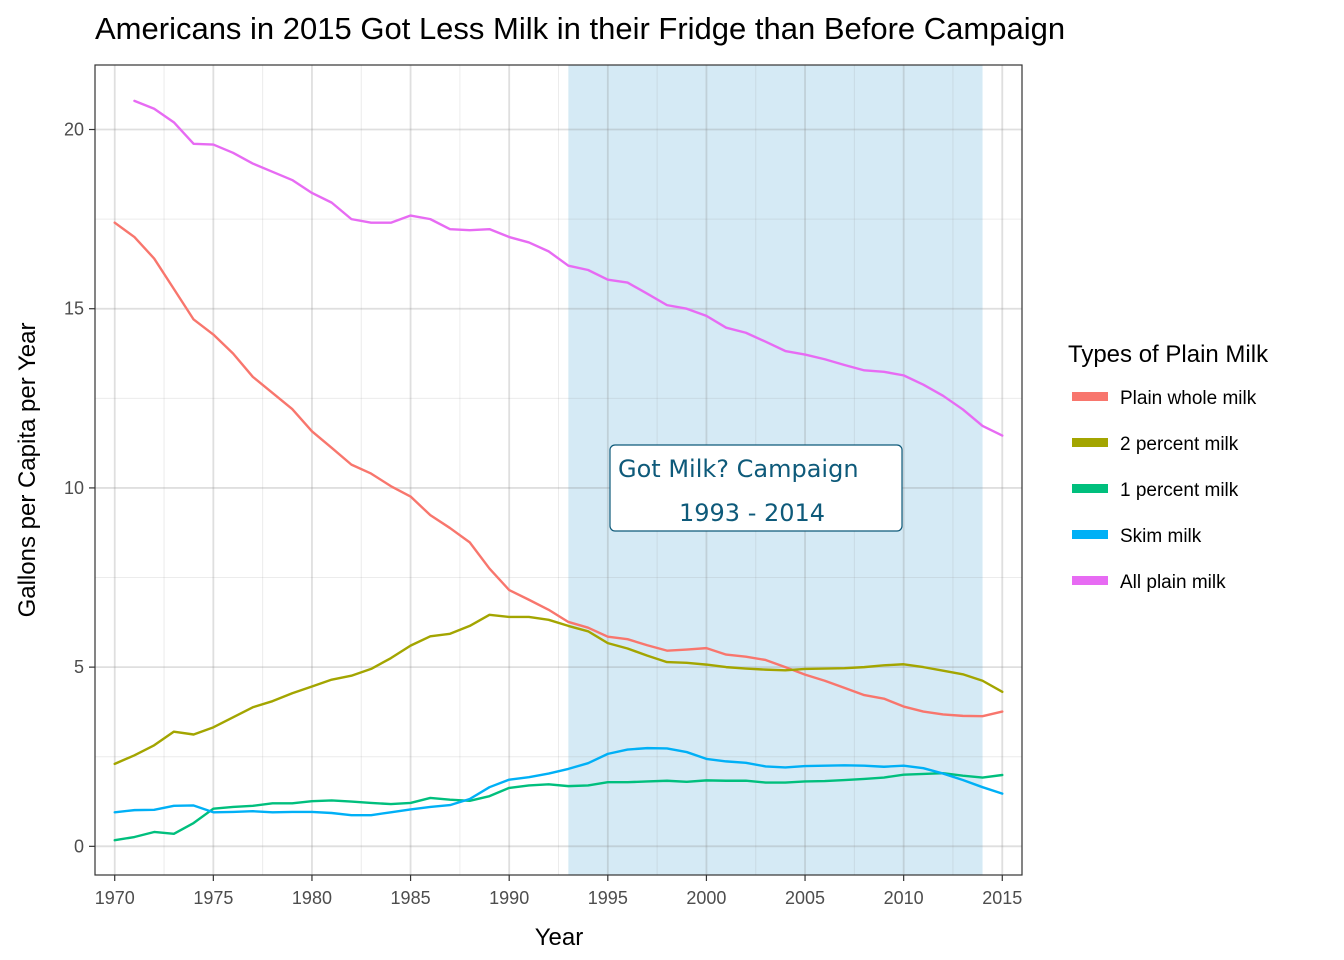  Describe the element at coordinates (79, 667) in the screenshot. I see `y-tick-label: 5` at that location.